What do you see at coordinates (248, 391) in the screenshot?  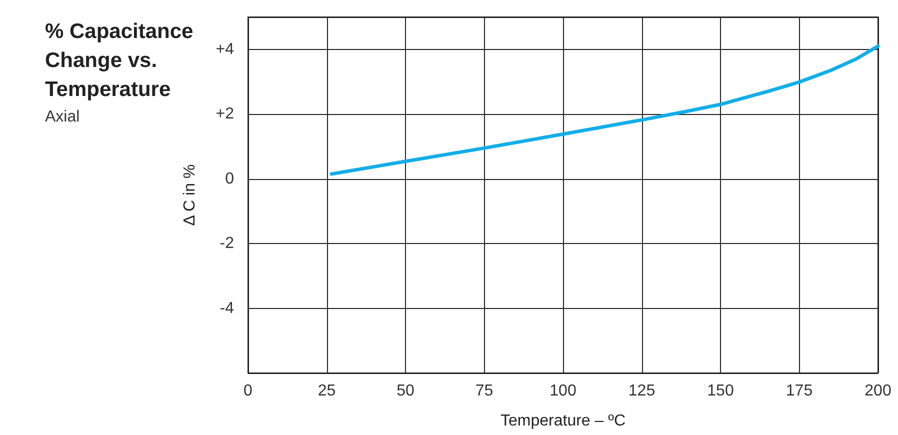 I see `x-tick-label: 0` at bounding box center [248, 391].